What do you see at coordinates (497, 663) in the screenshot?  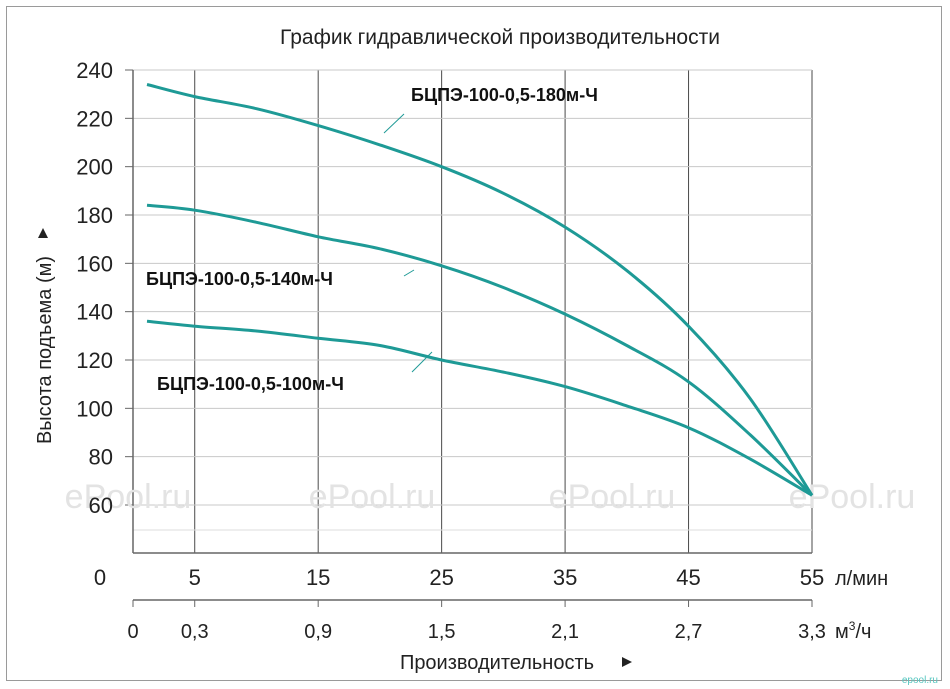 I see `x-axis-title: Производительность` at bounding box center [497, 663].